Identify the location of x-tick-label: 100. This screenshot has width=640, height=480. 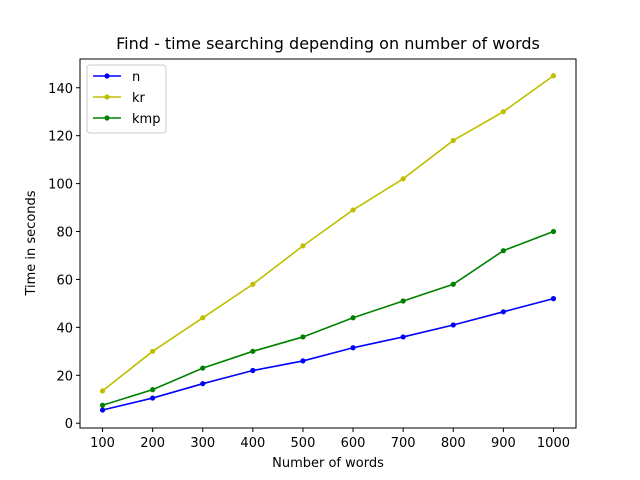
(102, 443).